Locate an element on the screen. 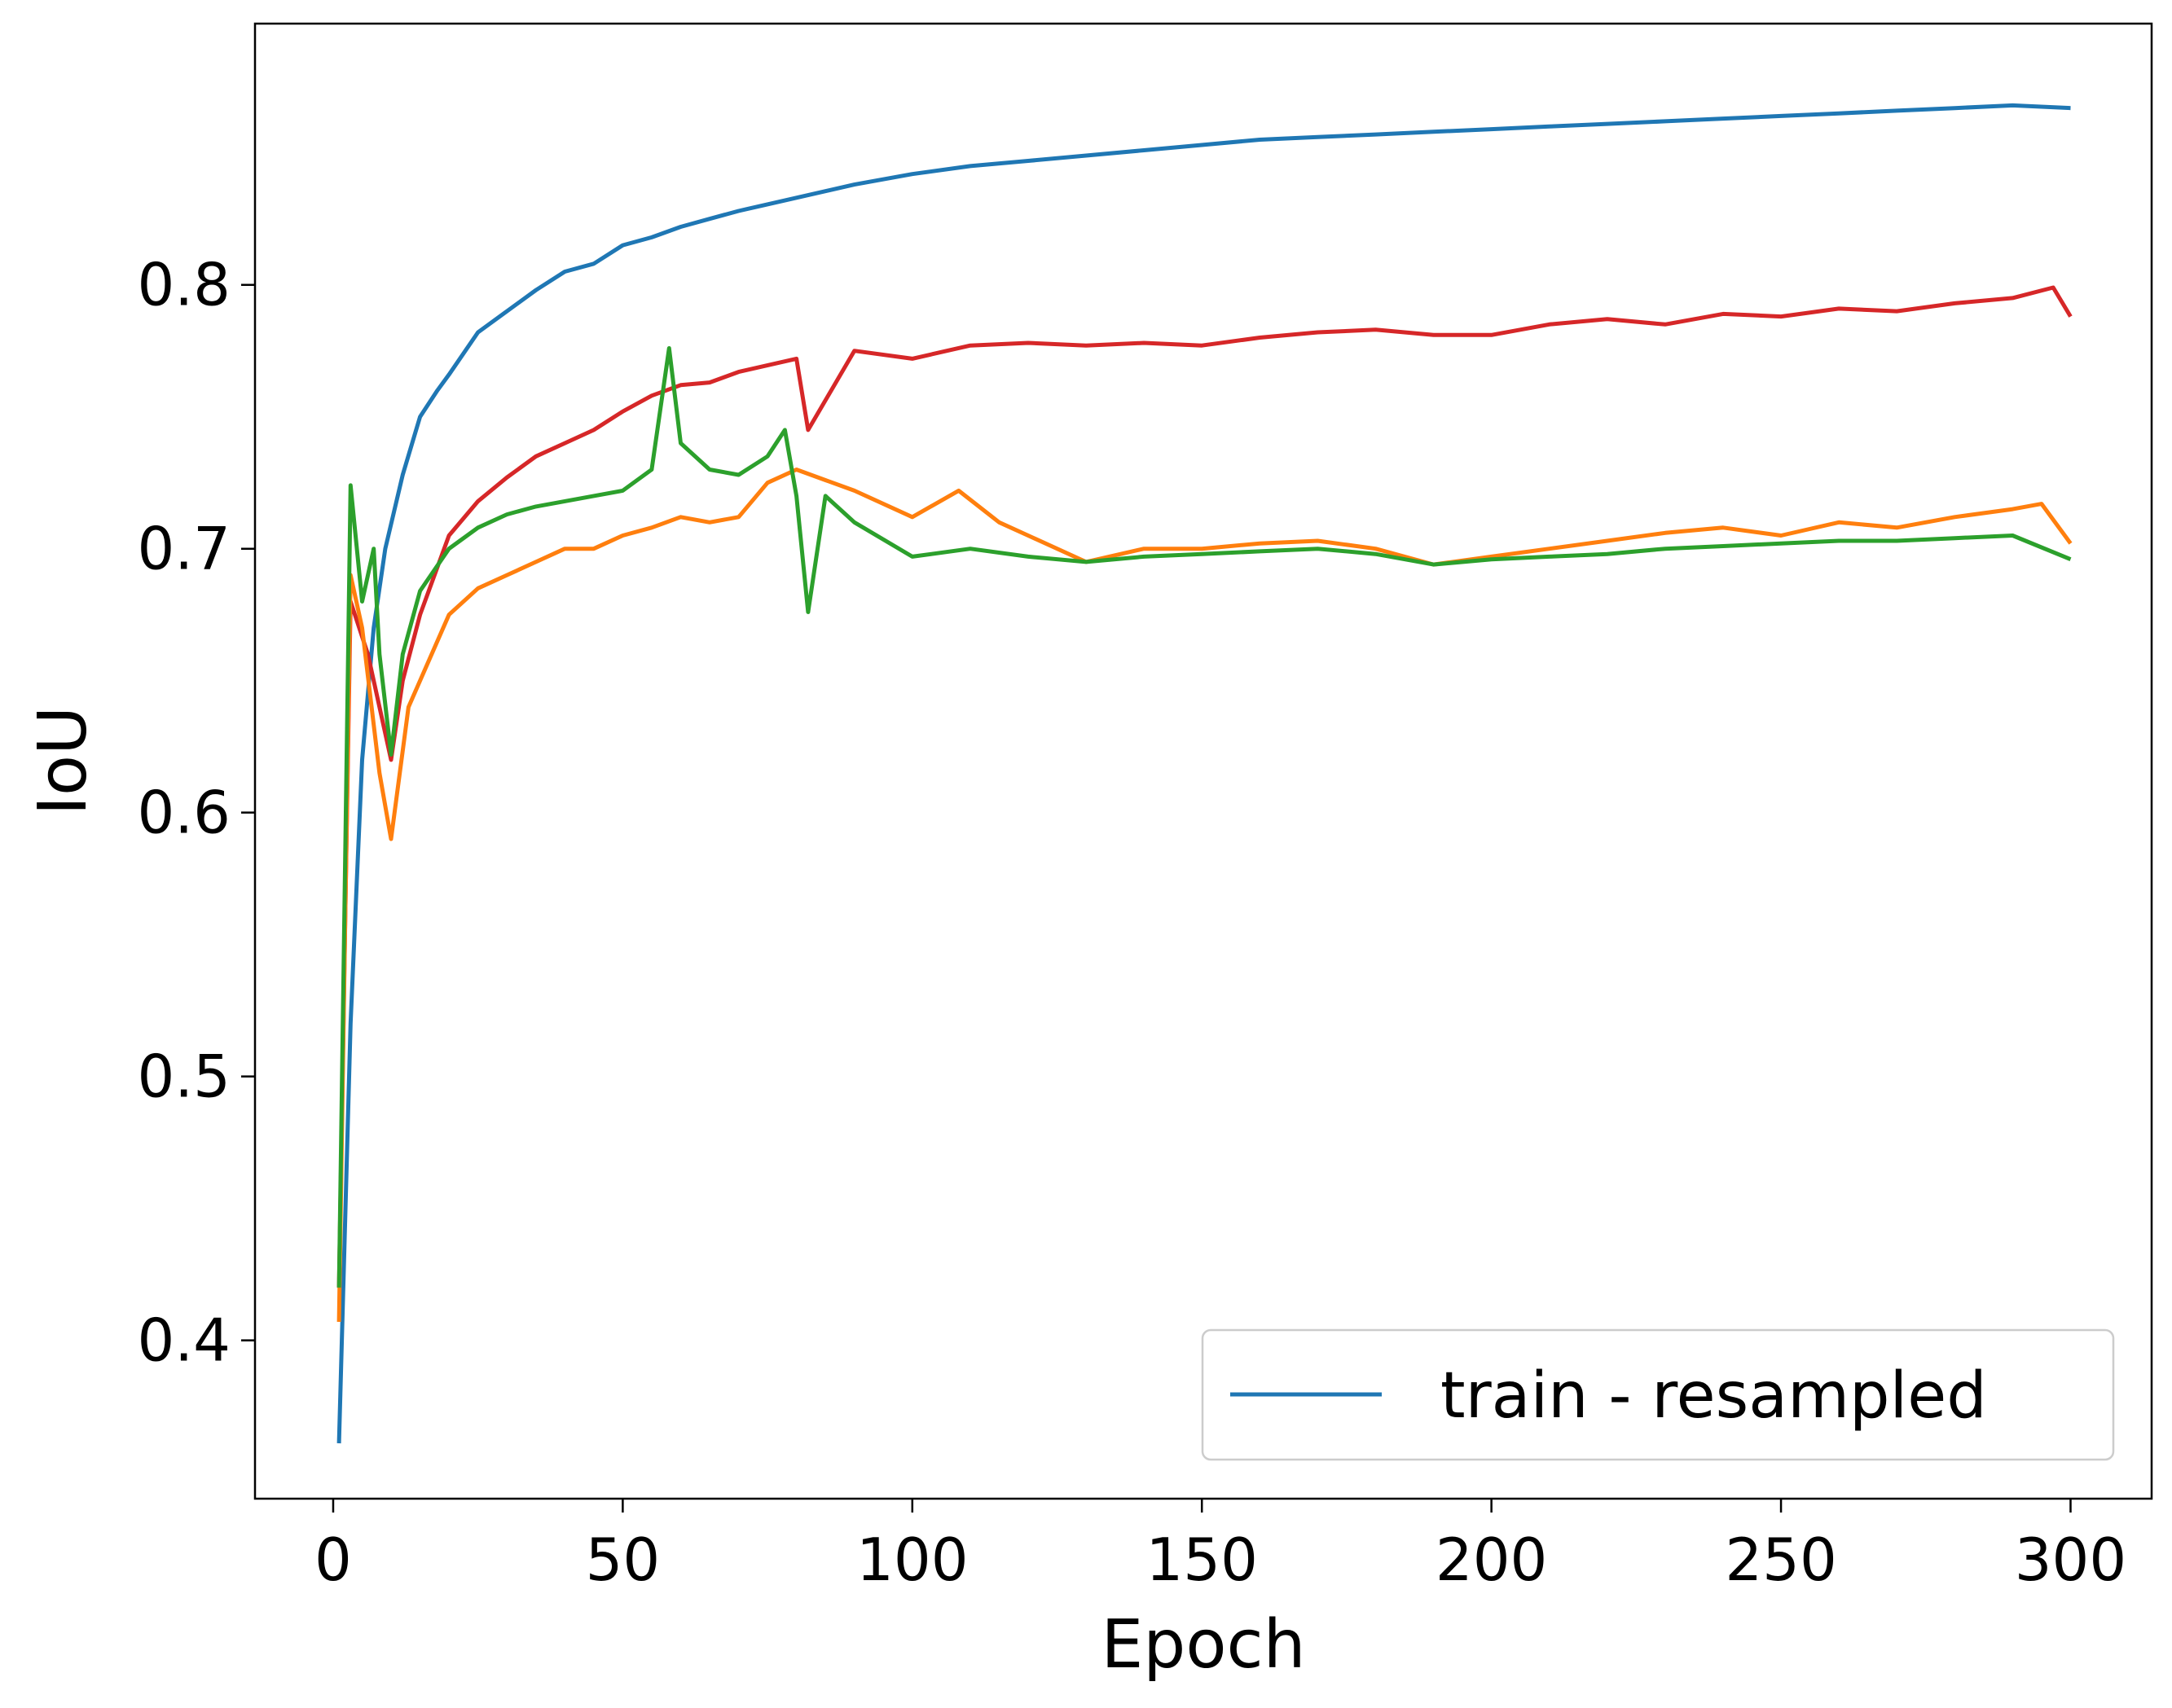  y-axis: 0.4 0.5 0.6 0.7 0.8 is located at coordinates (196, 813).